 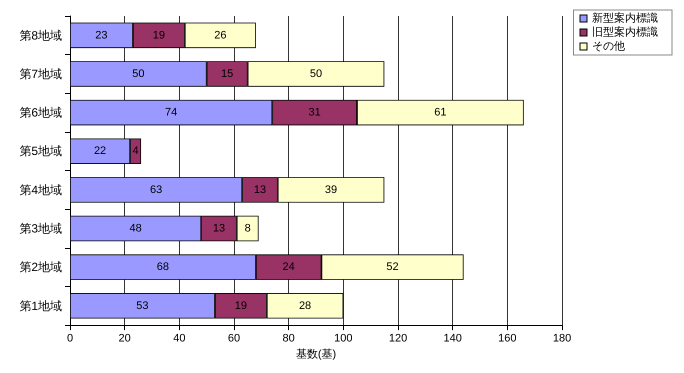 I want to click on data-label: 74, so click(x=171, y=112).